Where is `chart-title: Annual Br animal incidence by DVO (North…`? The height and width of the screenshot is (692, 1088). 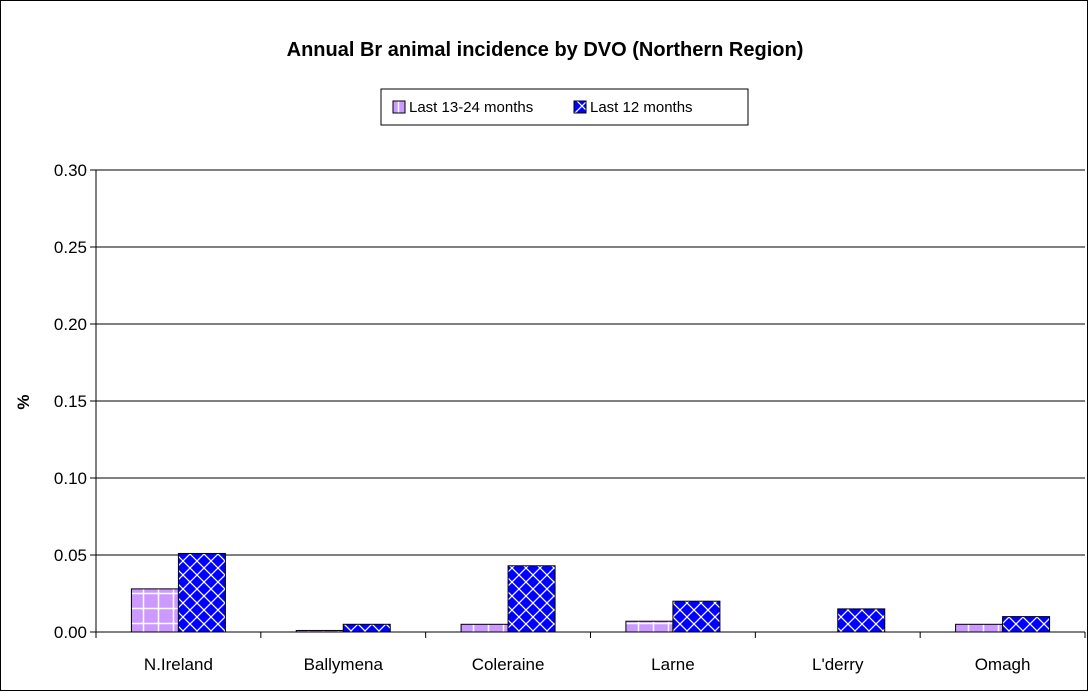 chart-title: Annual Br animal incidence by DVO (North… is located at coordinates (545, 50).